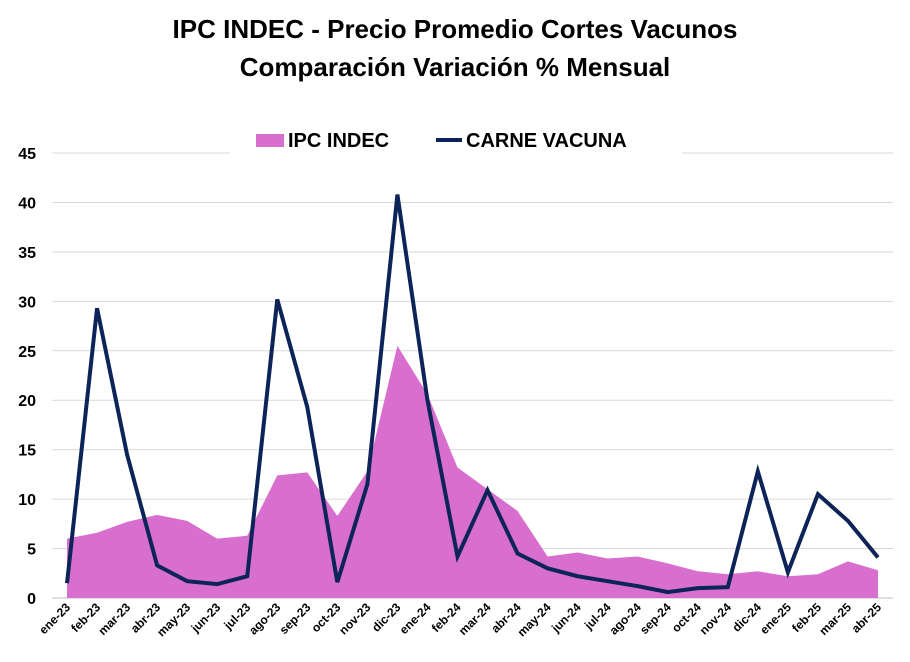 The width and height of the screenshot is (910, 662). What do you see at coordinates (655, 618) in the screenshot?
I see `x-tick-label: sep-24` at bounding box center [655, 618].